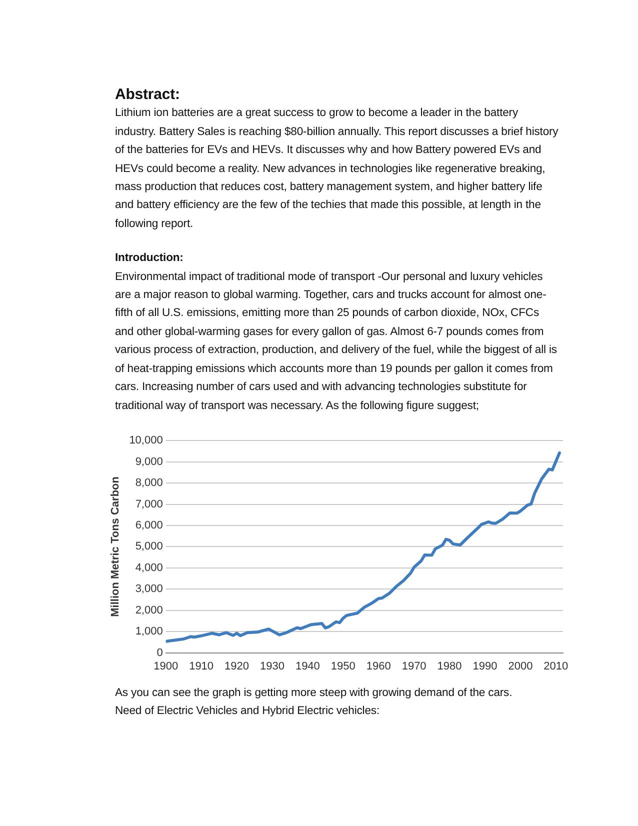 The image size is (638, 826). Describe the element at coordinates (149, 610) in the screenshot. I see `y-tick-label: 2,000` at that location.